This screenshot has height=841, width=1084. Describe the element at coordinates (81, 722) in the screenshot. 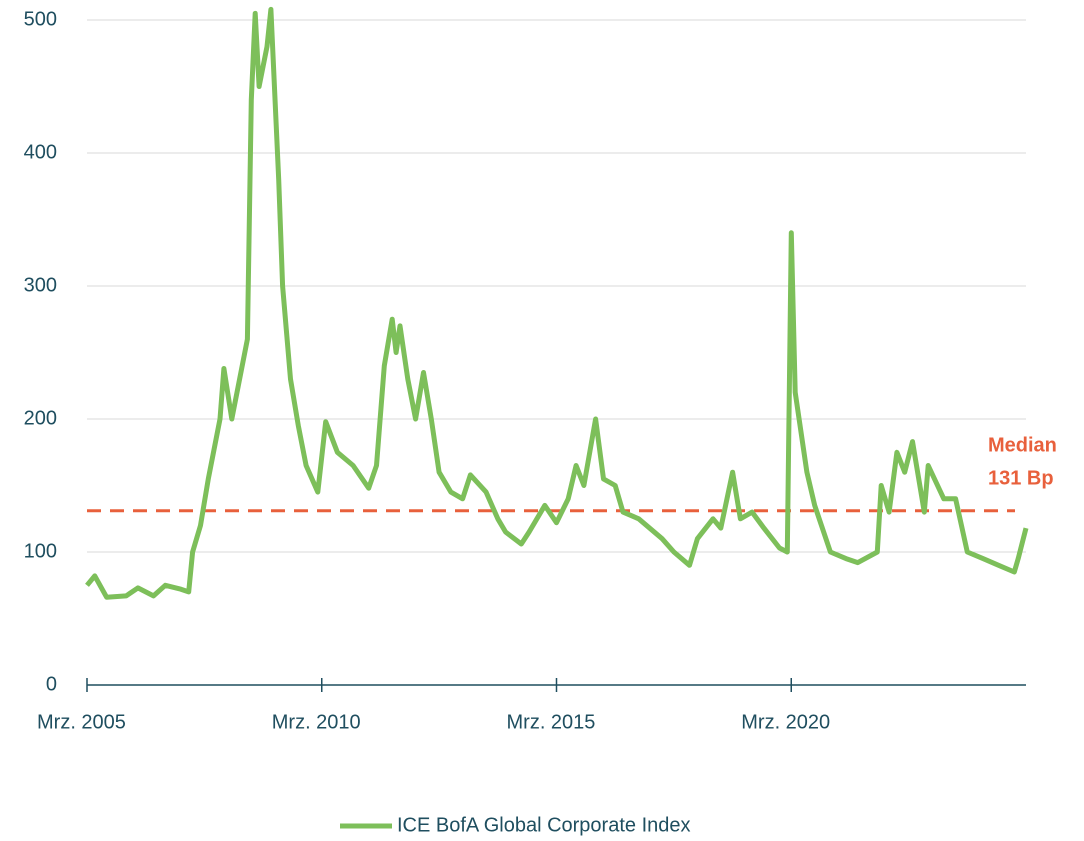

I see `x-tick-label: Mrz. 2005` at that location.